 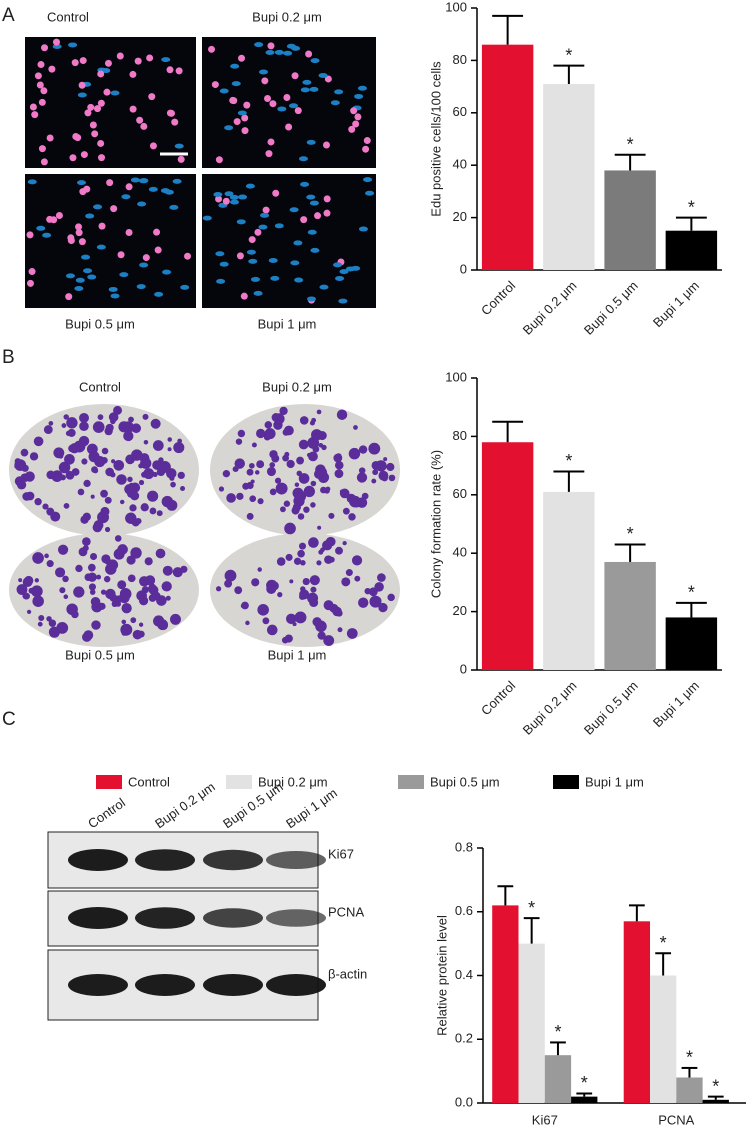 I want to click on y-axis-label: Edu positive cells/100 cells, so click(x=435, y=139).